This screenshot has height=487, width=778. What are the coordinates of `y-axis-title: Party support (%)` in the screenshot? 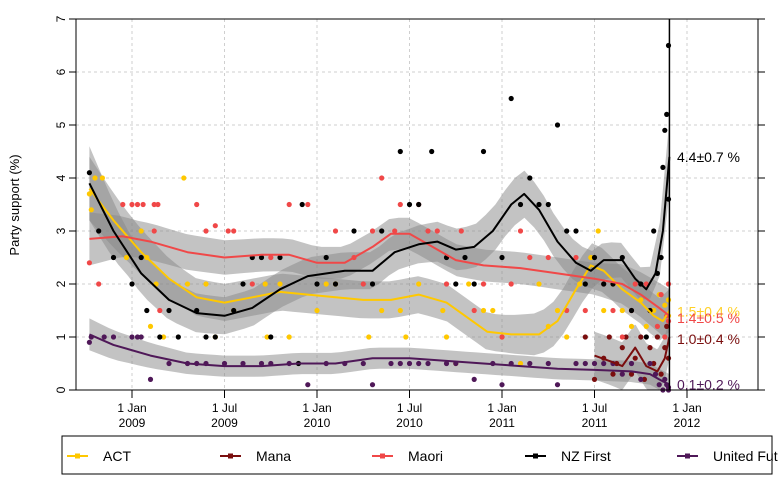 It's located at (14, 204).